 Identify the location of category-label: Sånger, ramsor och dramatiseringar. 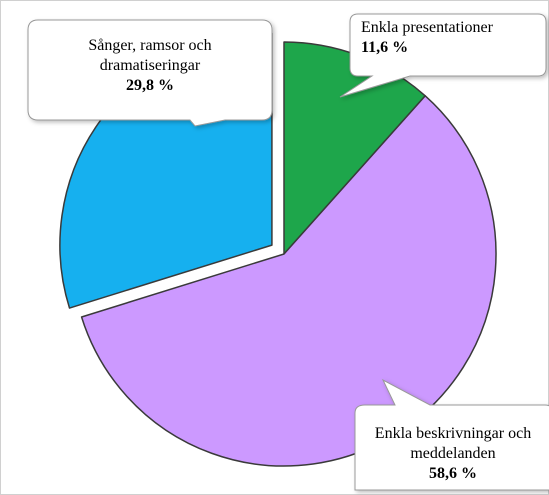
(150, 55).